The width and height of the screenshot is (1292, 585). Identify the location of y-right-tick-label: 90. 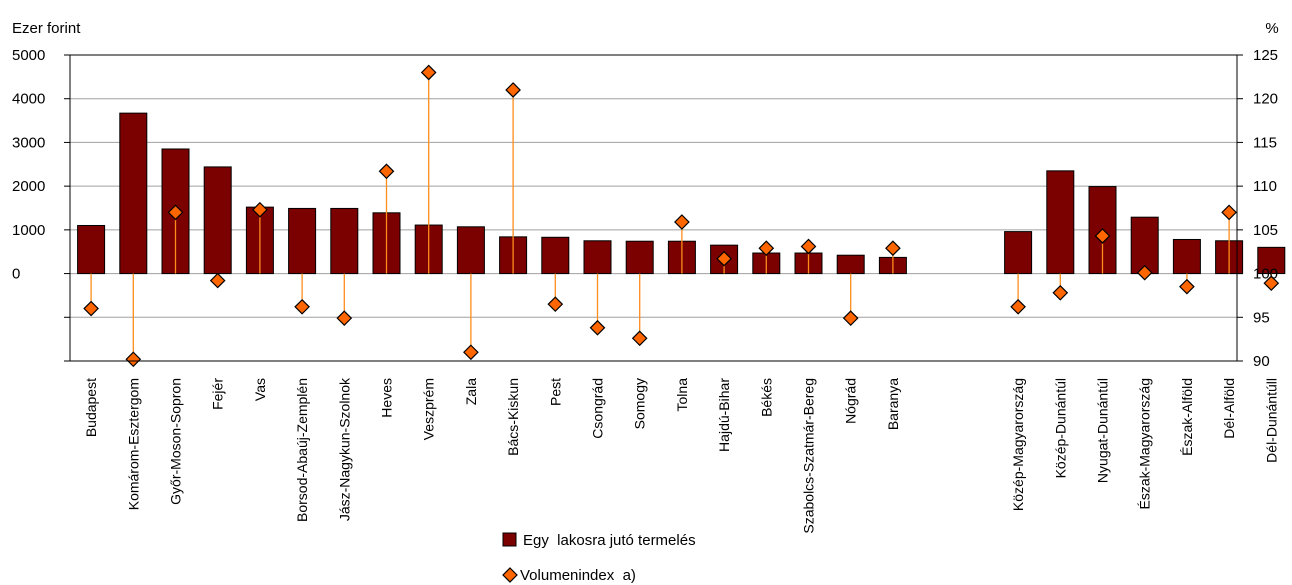
(1261, 361).